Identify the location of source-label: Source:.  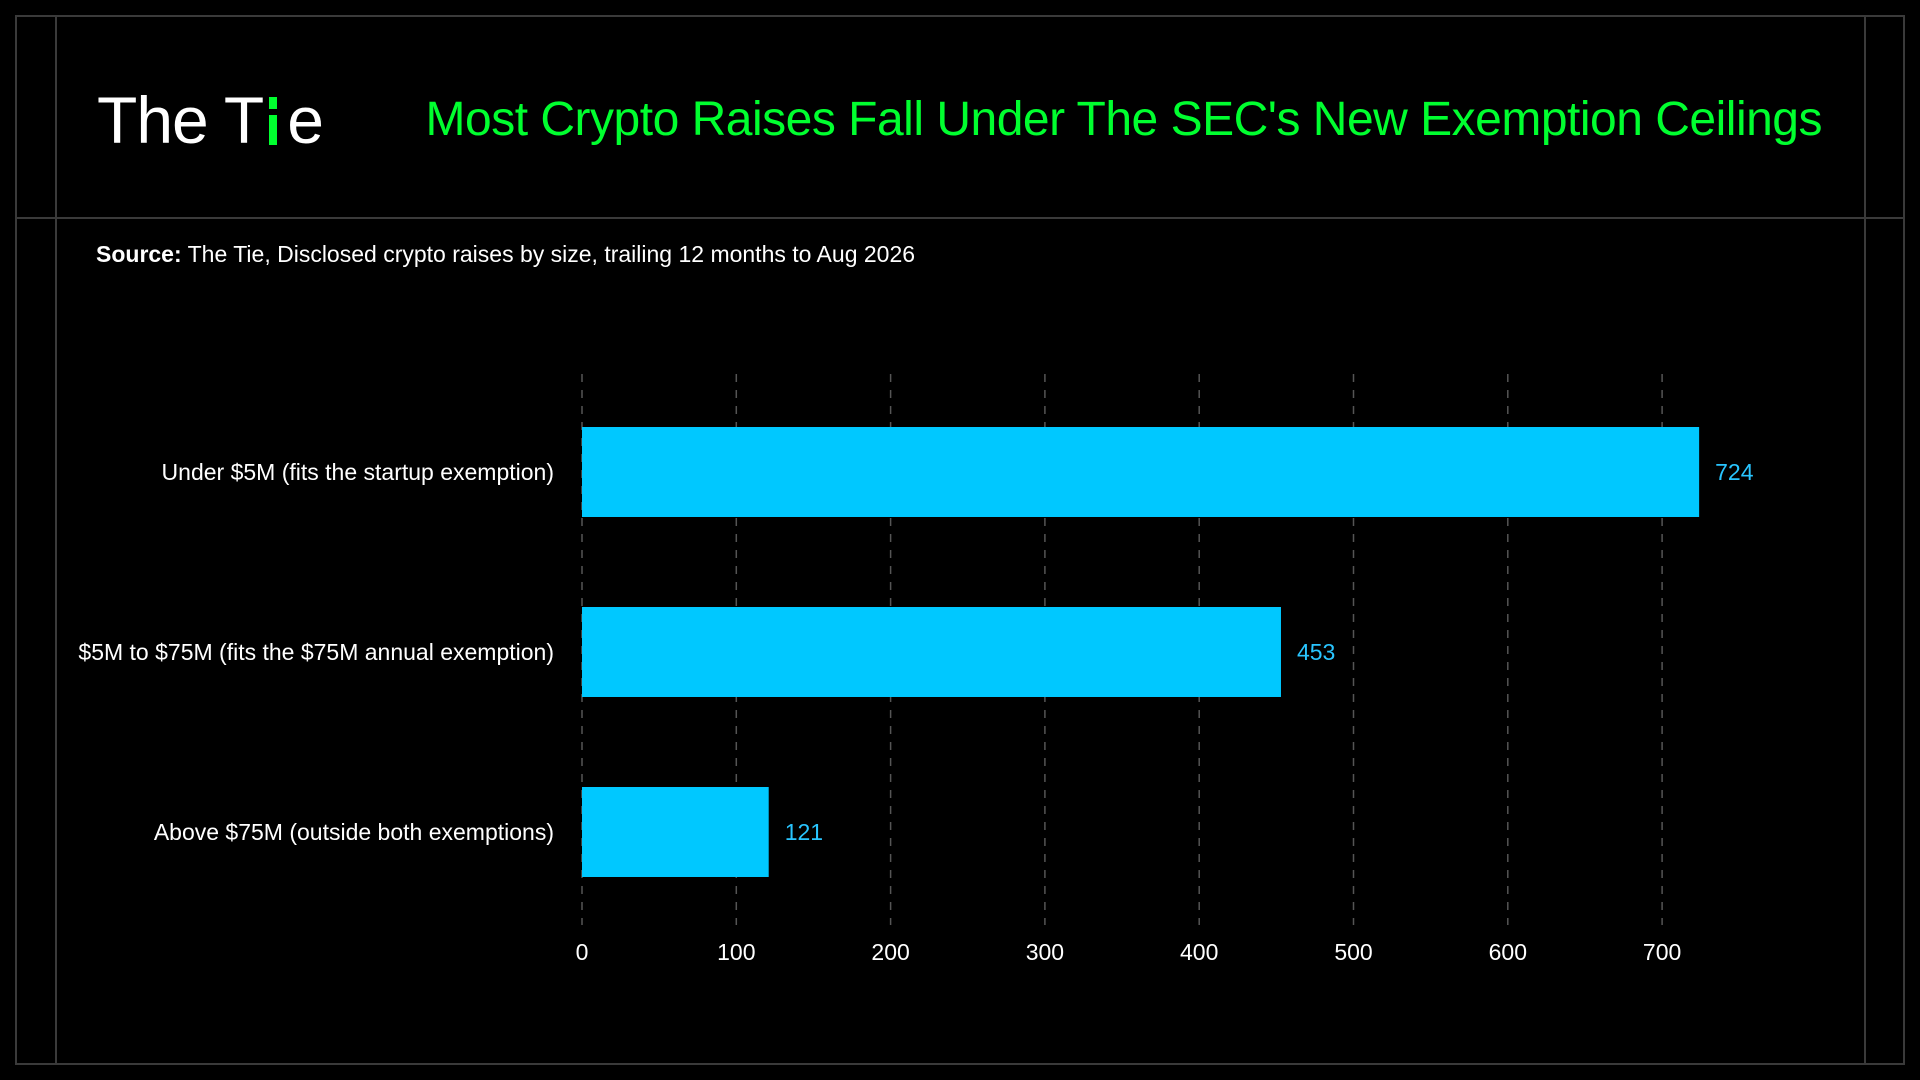
(139, 254).